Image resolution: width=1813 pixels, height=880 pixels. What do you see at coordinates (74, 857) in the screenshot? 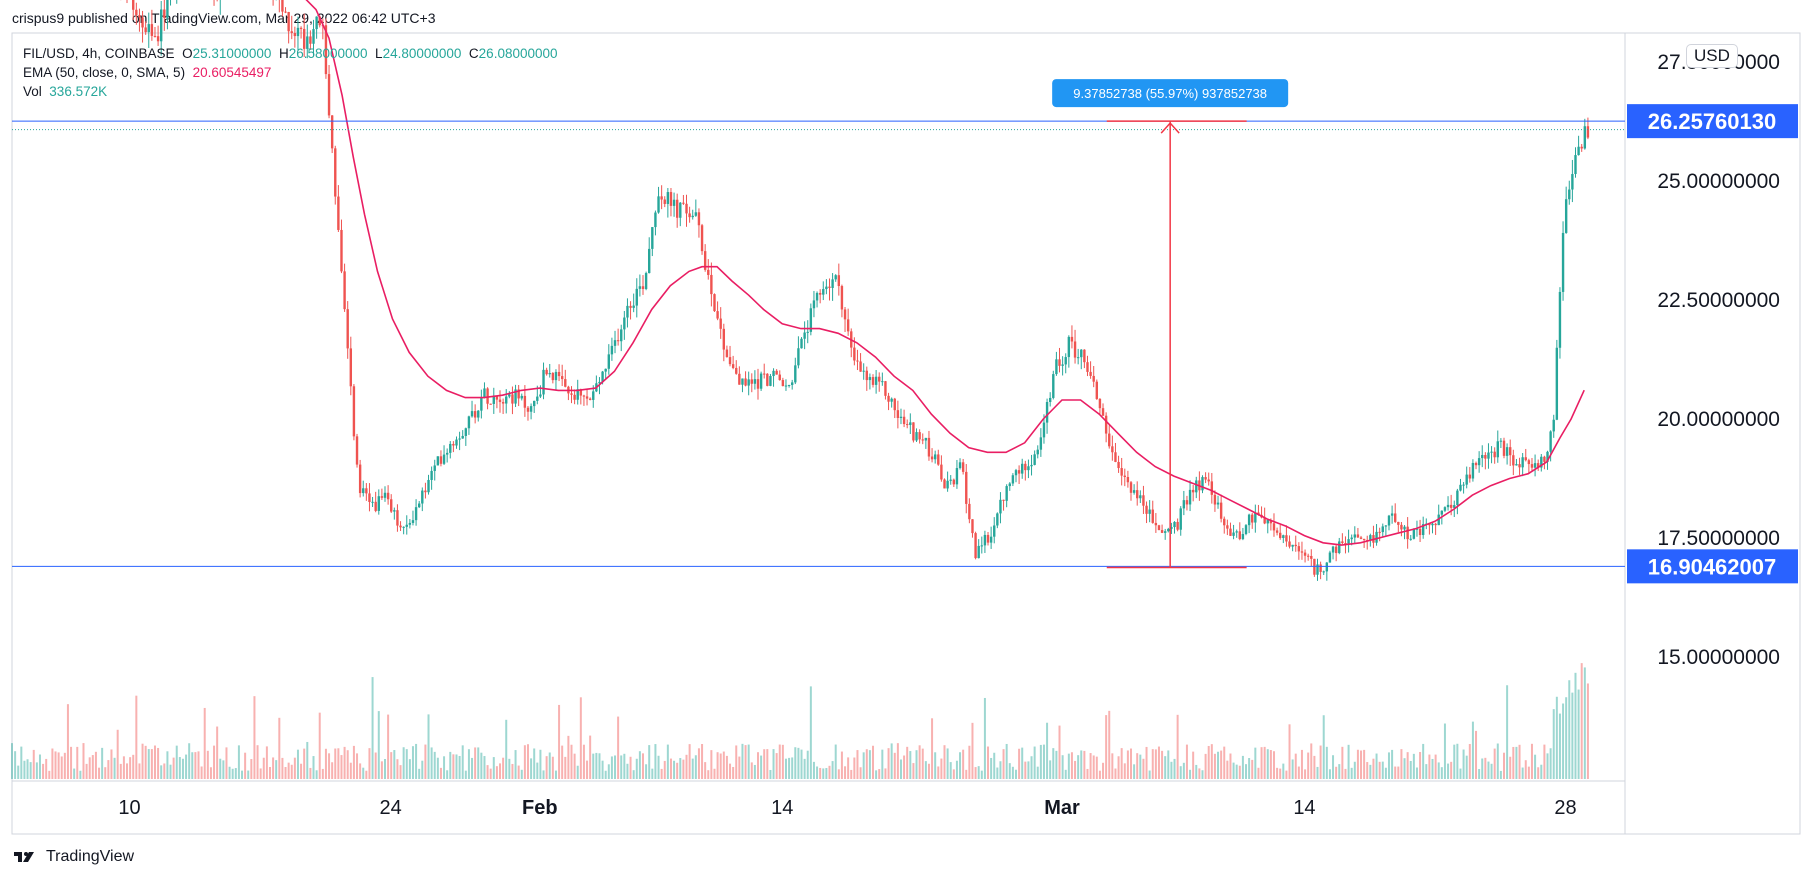
I see `tradingview-footer: TradingView` at bounding box center [74, 857].